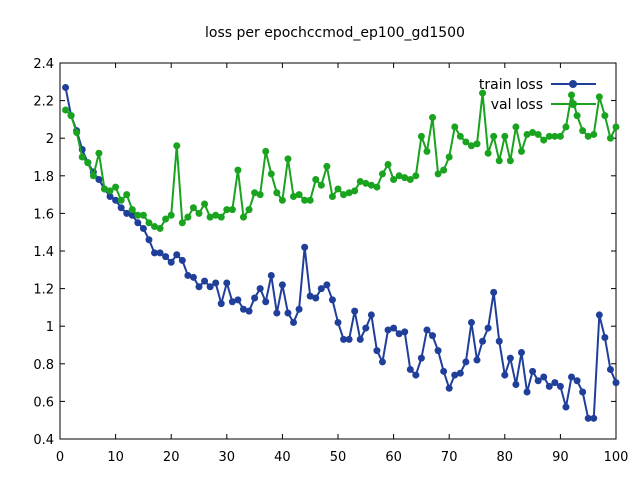 Image resolution: width=640 pixels, height=480 pixels. I want to click on chart-title: loss per epochccmod_ep100_gd1500, so click(335, 33).